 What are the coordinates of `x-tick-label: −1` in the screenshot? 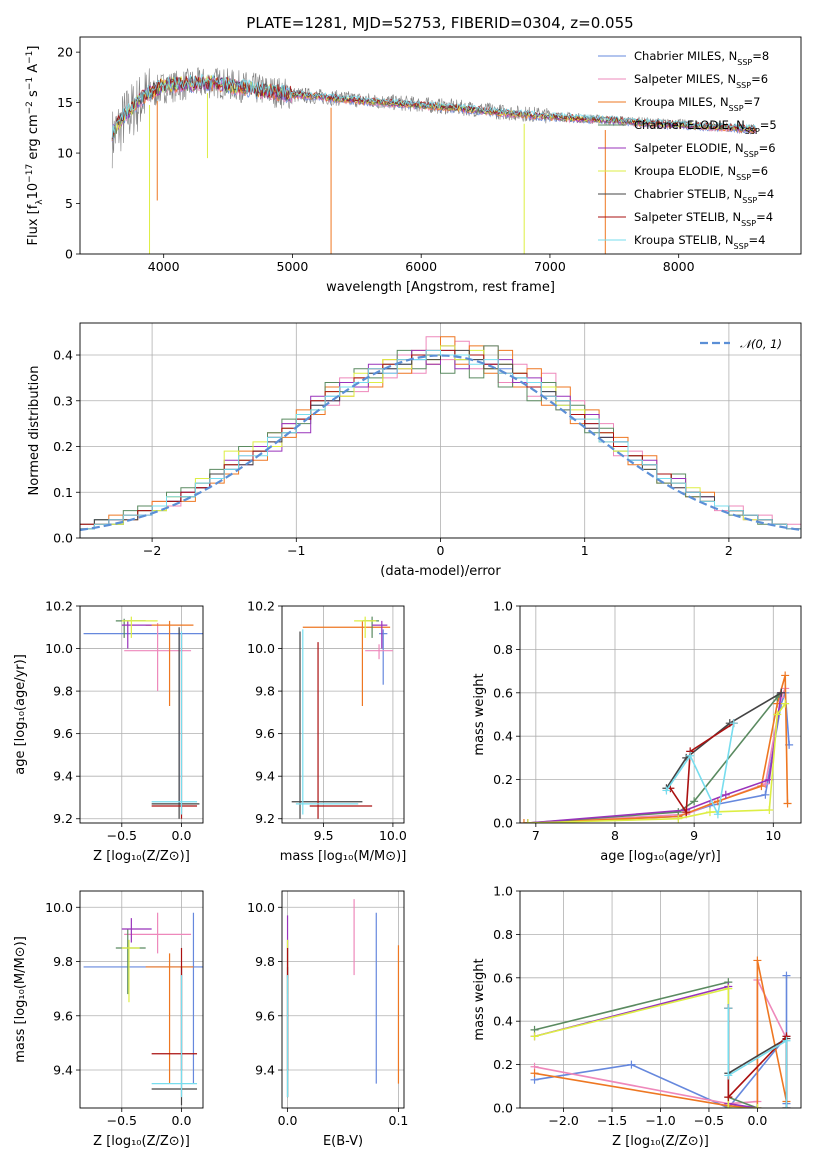 It's located at (296, 550).